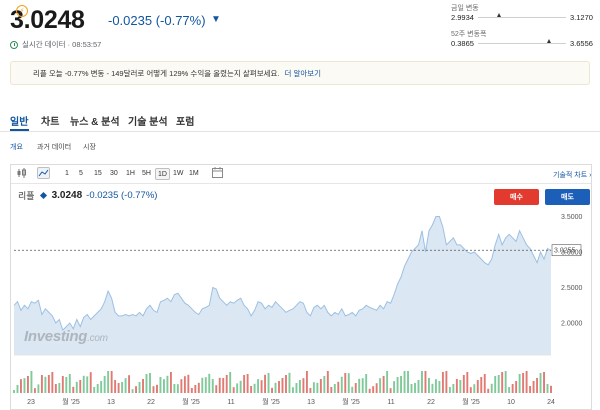 This screenshot has height=410, width=600. What do you see at coordinates (146, 173) in the screenshot?
I see `timeframe-5h: 5H` at bounding box center [146, 173].